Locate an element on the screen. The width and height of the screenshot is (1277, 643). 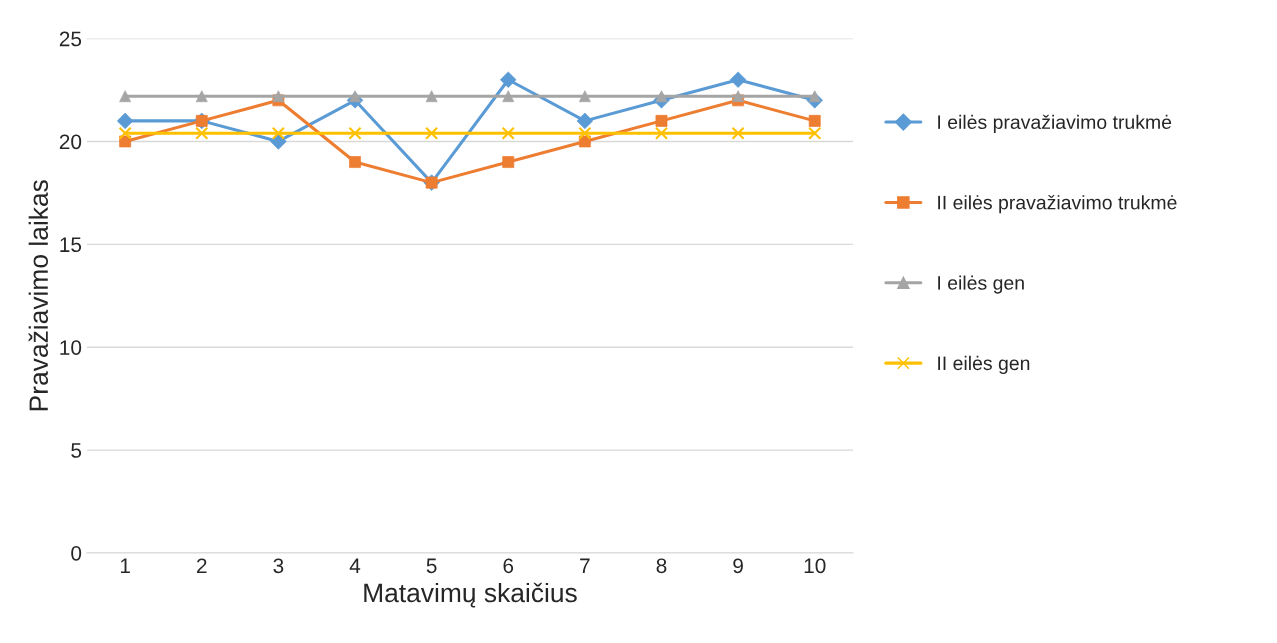
x-tick-label: 3 is located at coordinates (278, 566).